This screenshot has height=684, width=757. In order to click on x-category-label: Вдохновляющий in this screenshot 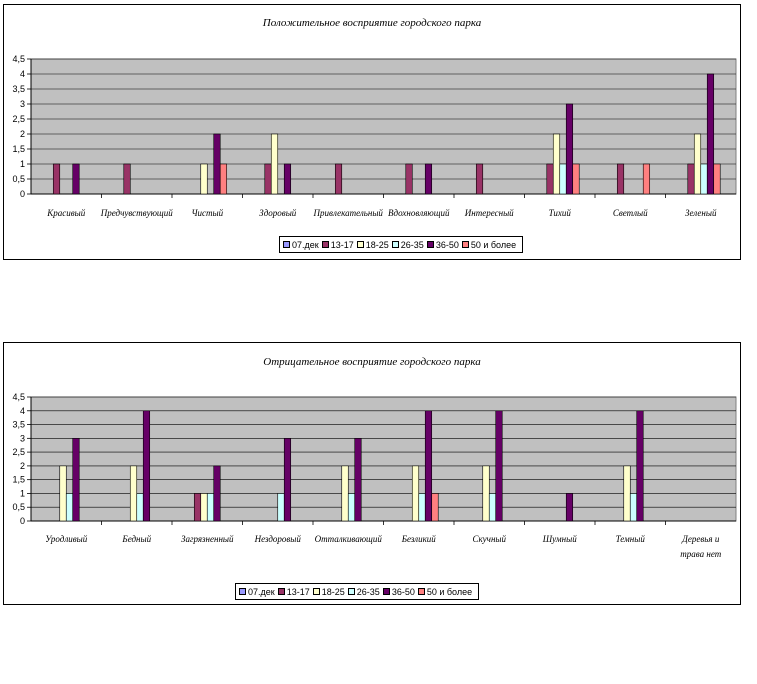, I will do `click(419, 213)`.